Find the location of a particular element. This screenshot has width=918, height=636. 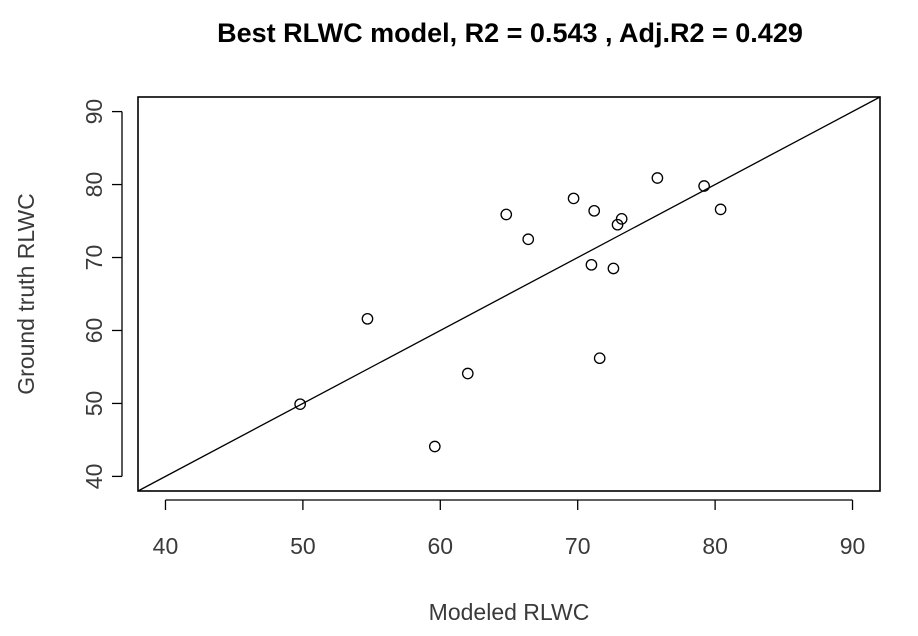

y-axis-label: Ground truth RLWC is located at coordinates (26, 294).